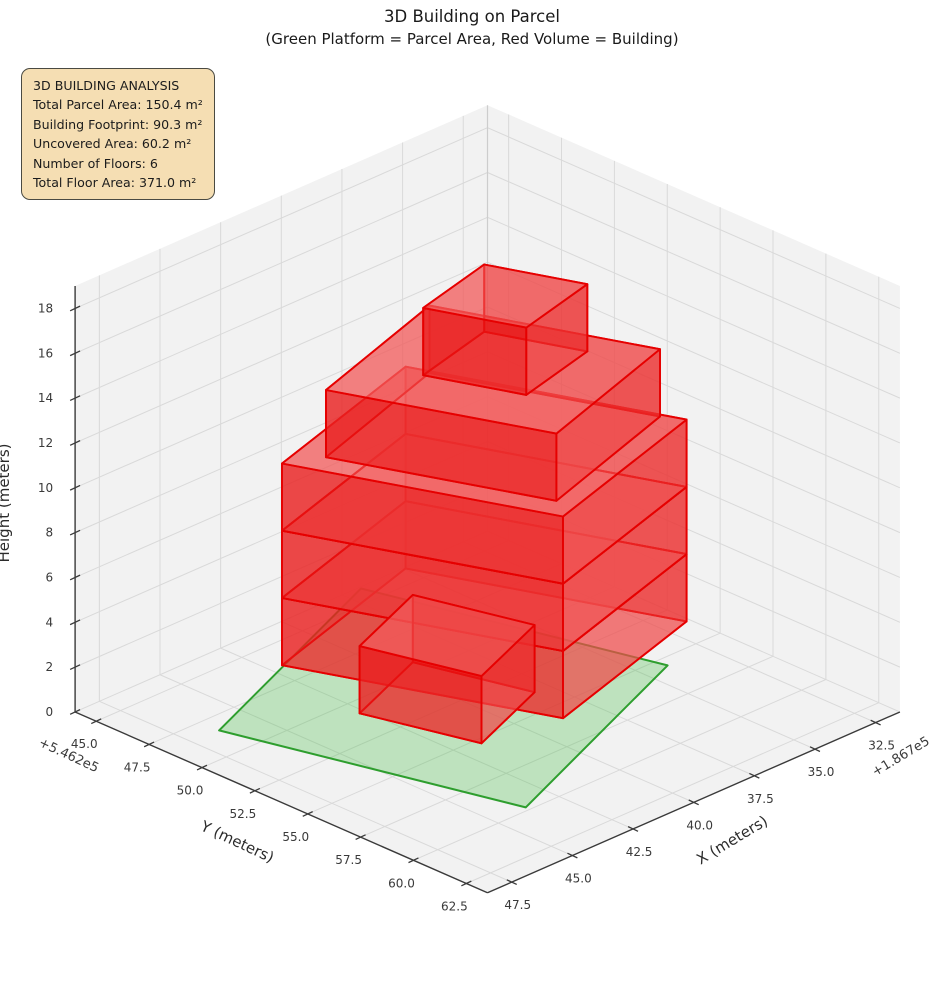 The height and width of the screenshot is (992, 944). I want to click on info-box-line-4: Number of Floors: 6, so click(95, 163).